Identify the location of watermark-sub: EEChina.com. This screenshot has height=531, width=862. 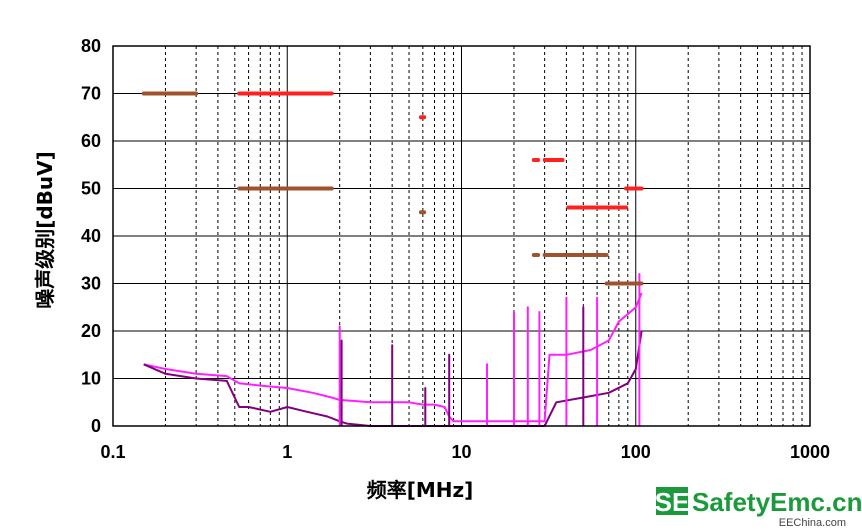
(812, 523).